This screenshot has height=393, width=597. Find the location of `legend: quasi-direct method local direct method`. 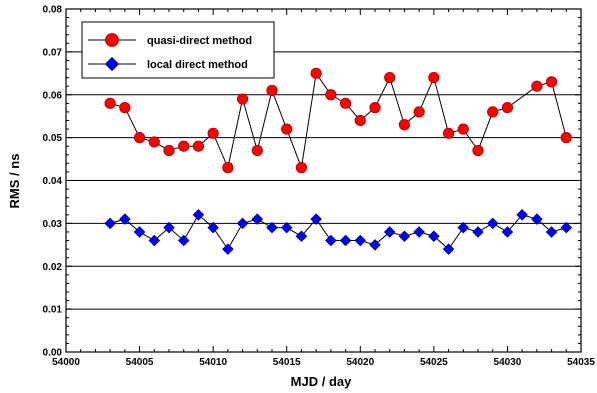

legend: quasi-direct method local direct method is located at coordinates (178, 50).